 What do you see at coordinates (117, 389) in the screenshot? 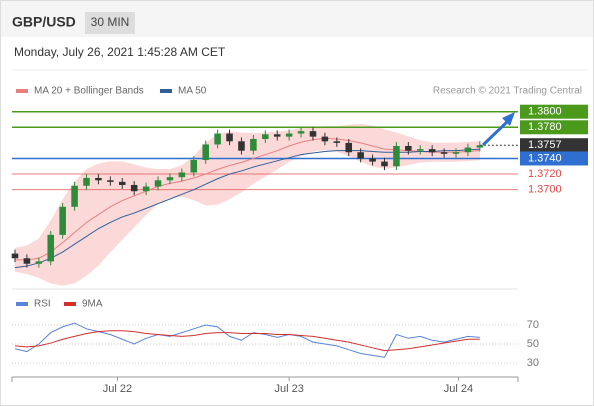
I see `x-tick-label: Jul 22` at bounding box center [117, 389].